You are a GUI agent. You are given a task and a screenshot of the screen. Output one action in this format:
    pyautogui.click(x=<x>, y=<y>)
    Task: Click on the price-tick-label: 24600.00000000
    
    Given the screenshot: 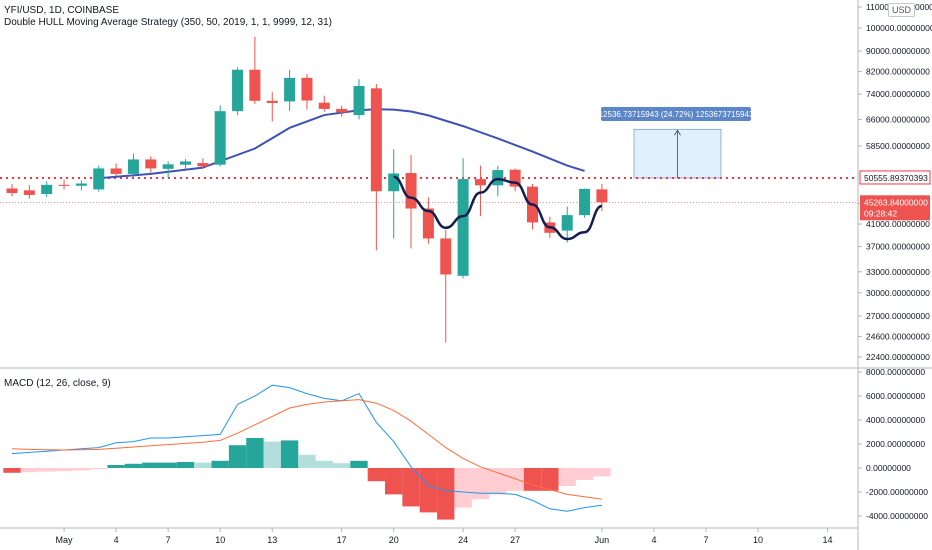 What is the action you would take?
    pyautogui.click(x=898, y=336)
    